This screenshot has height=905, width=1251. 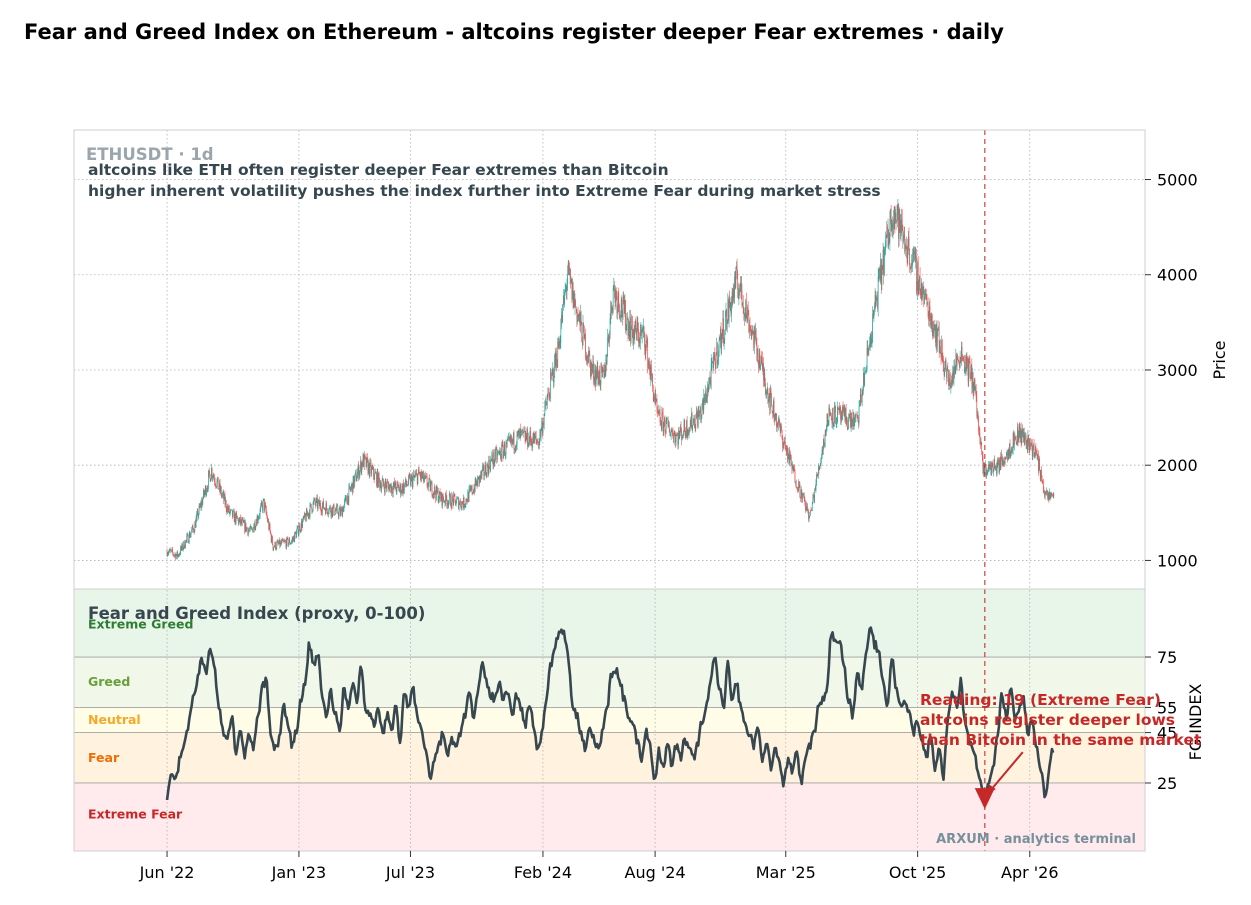 I want to click on watermark: ARXUM · analytics terminal, so click(x=1036, y=839).